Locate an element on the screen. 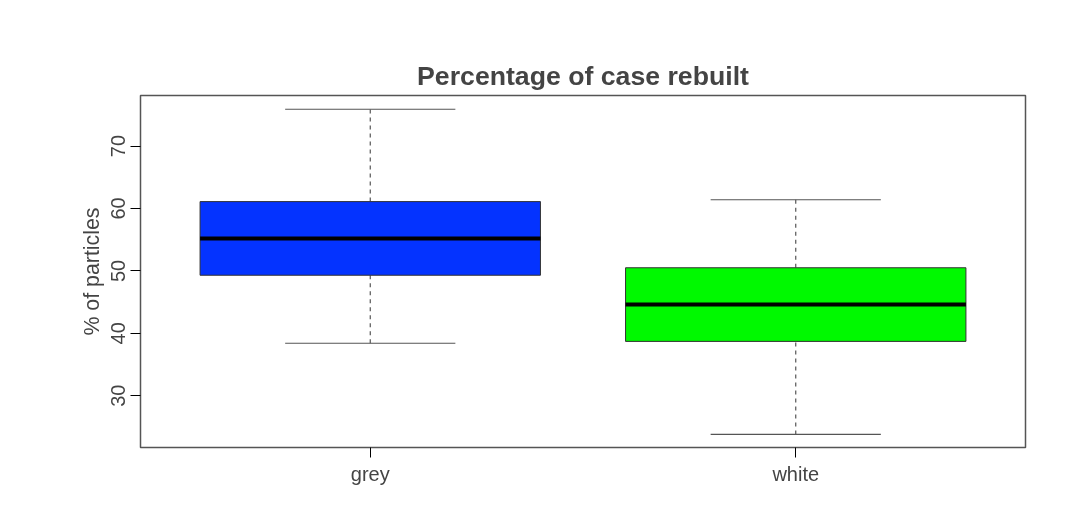 This screenshot has width=1081, height=518. y-tick-label: 60 is located at coordinates (118, 208).